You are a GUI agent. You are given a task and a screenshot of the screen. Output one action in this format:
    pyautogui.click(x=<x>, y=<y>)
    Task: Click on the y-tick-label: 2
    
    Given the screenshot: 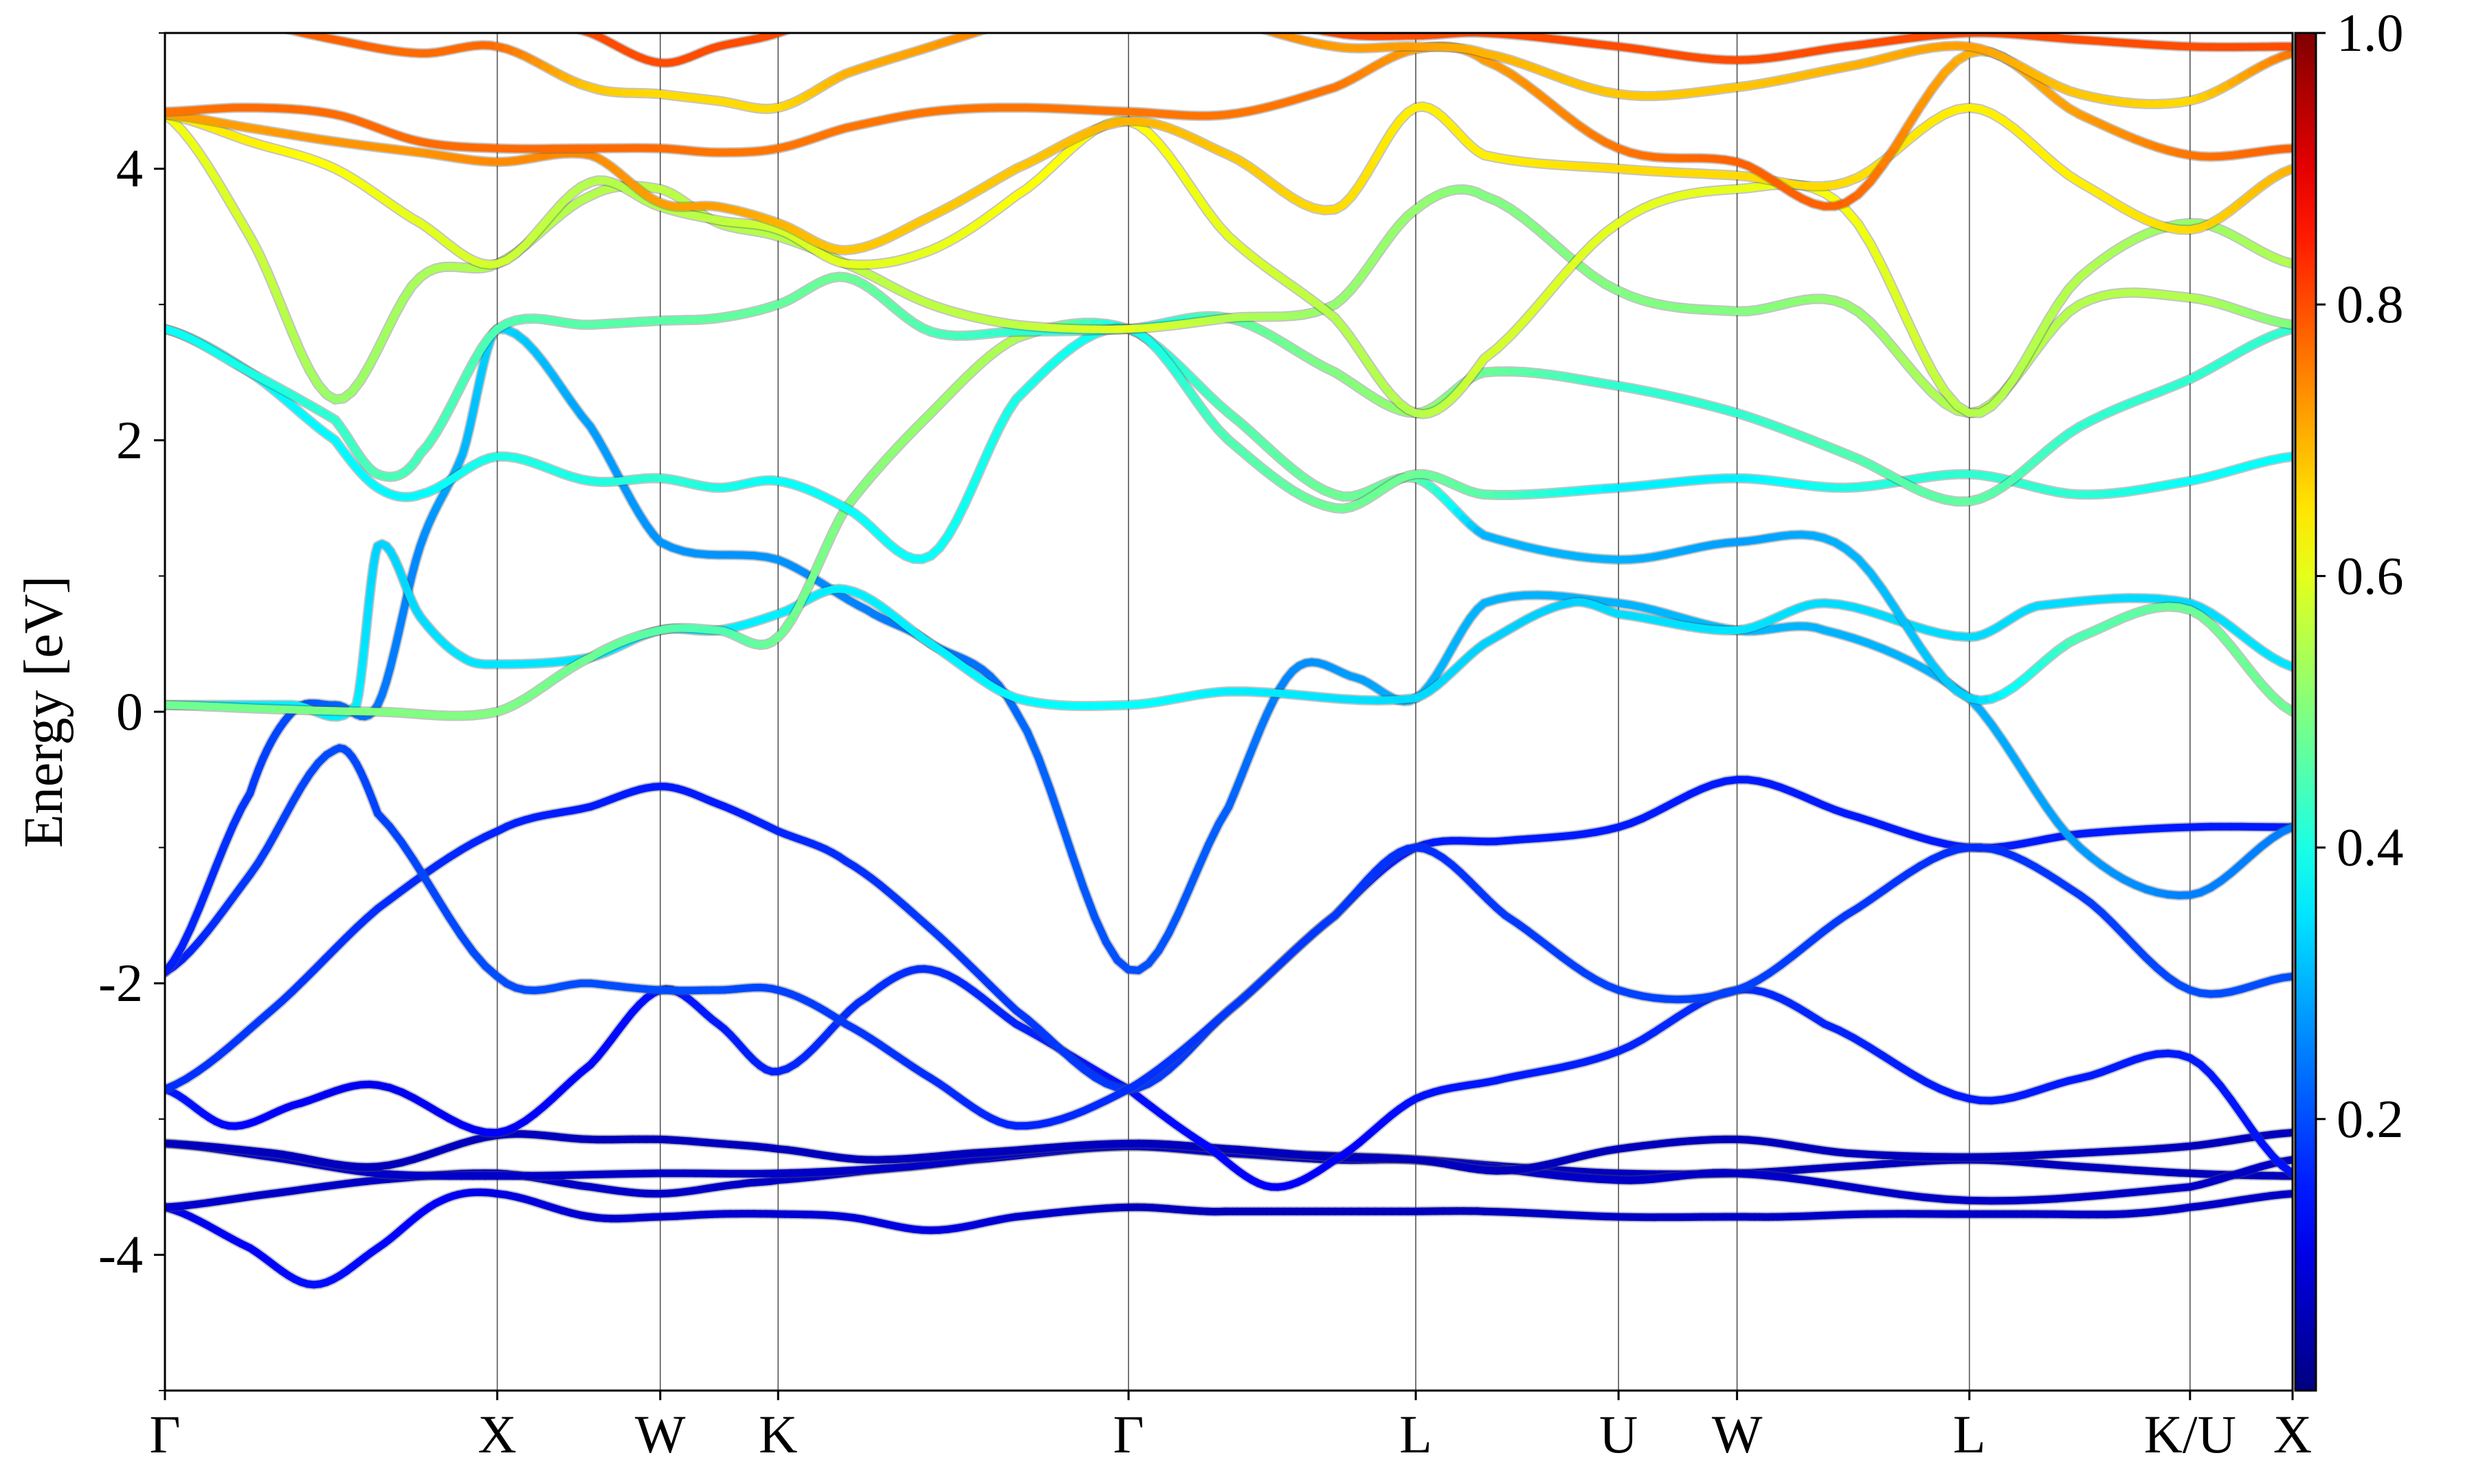 What is the action you would take?
    pyautogui.click(x=129, y=440)
    